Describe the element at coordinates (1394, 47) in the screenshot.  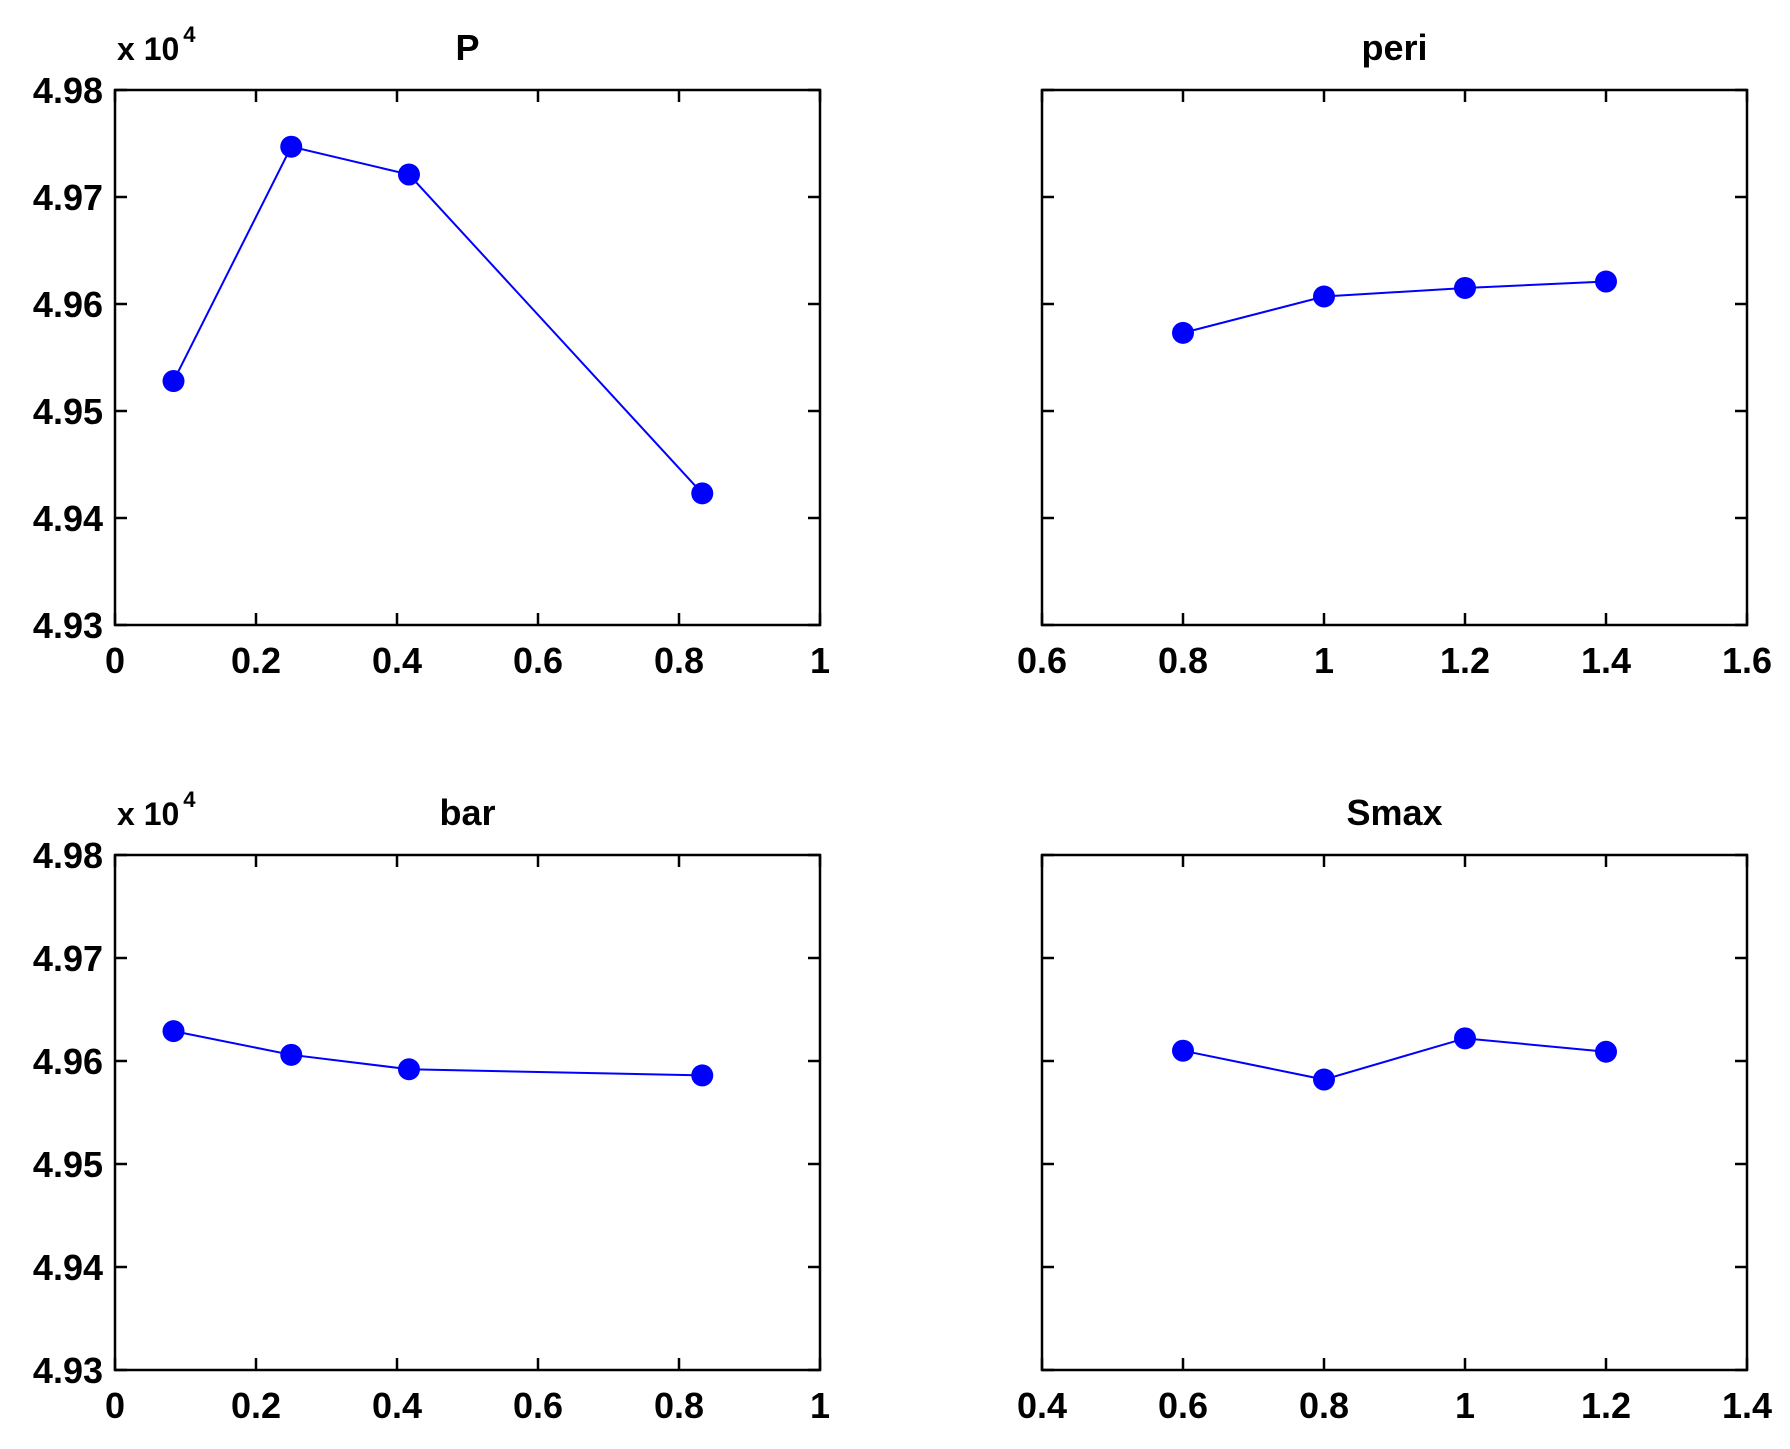
I see `chart-title: peri` at that location.